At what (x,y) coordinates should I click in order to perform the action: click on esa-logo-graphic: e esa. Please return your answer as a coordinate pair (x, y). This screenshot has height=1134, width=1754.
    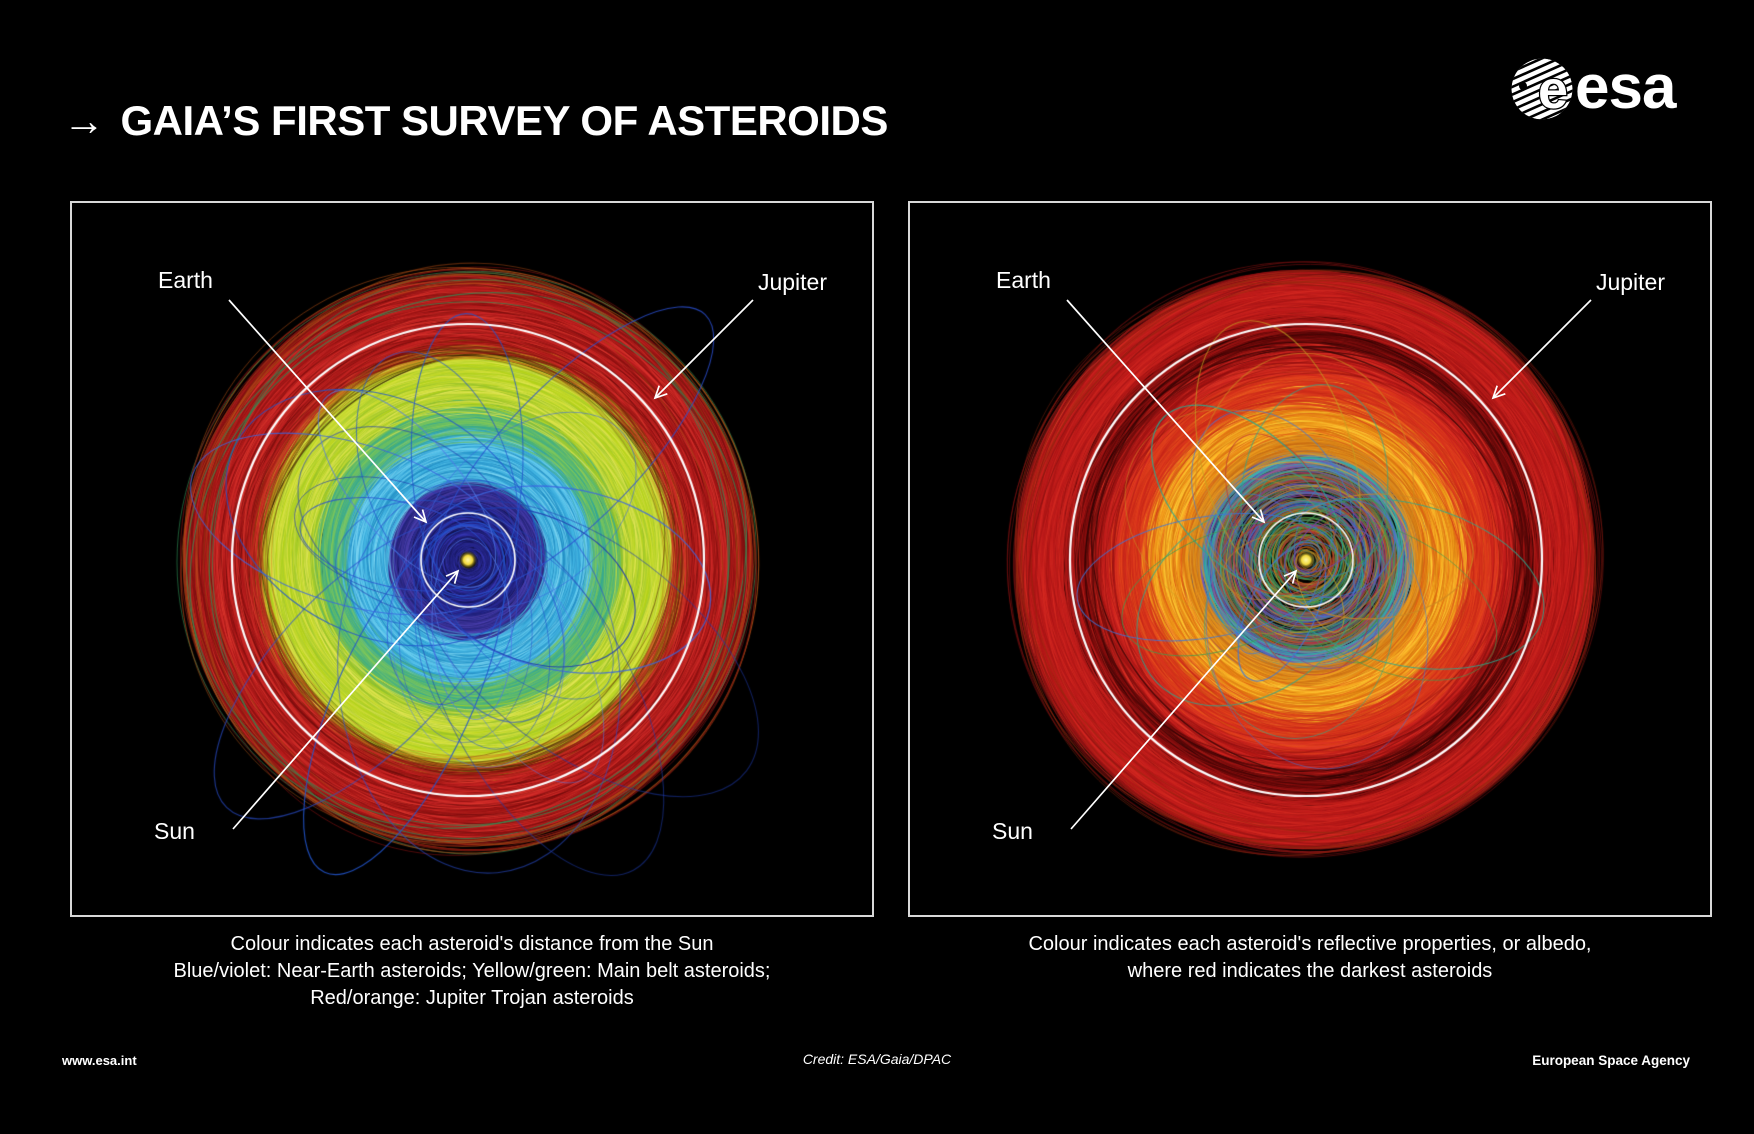
    Looking at the image, I should click on (1594, 87).